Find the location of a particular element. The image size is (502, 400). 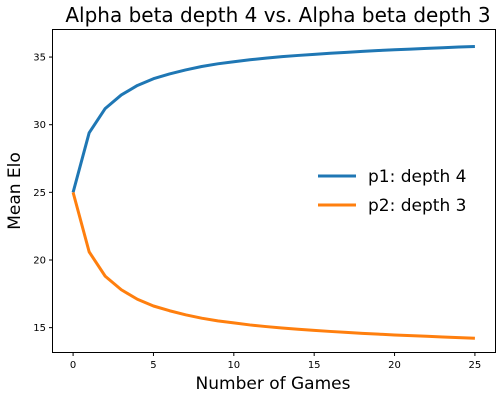

x-tick-label: 10 is located at coordinates (233, 365).